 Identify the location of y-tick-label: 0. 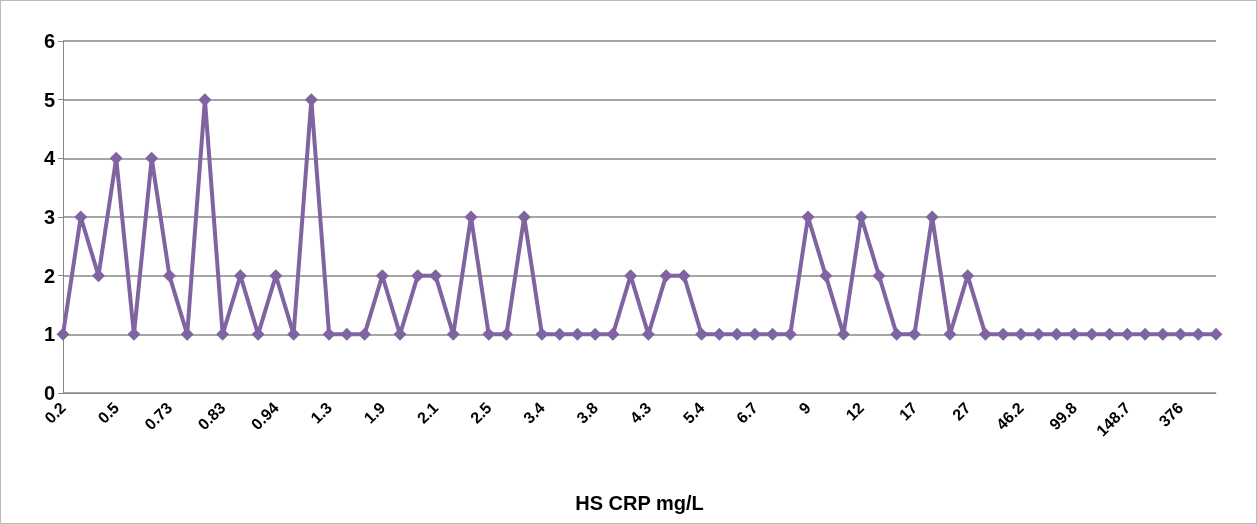
(49, 393).